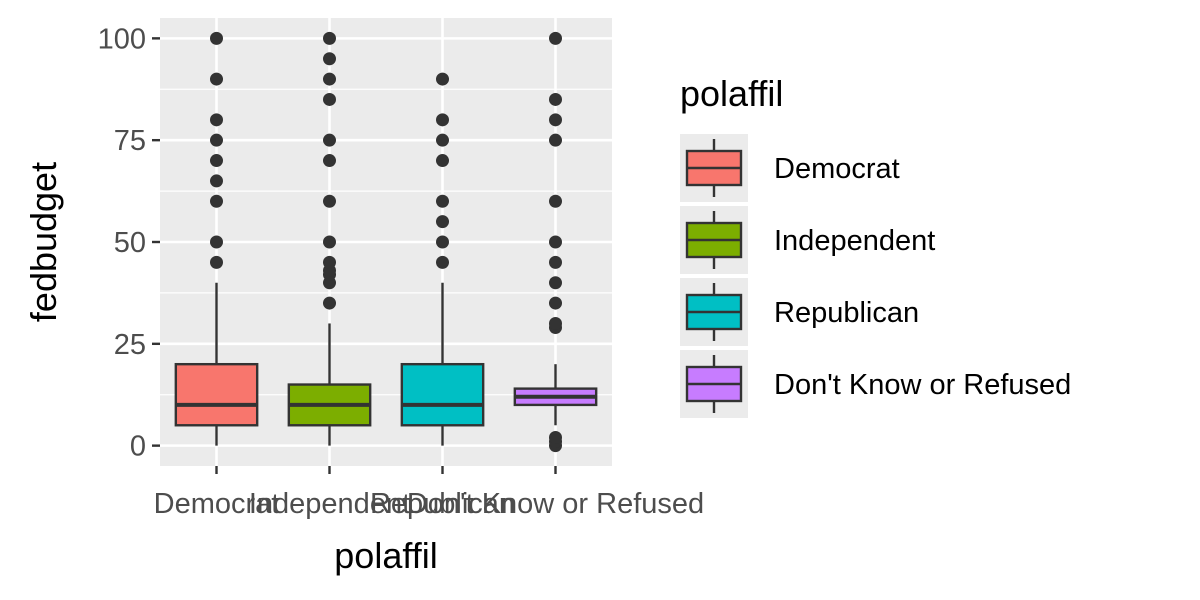 The height and width of the screenshot is (600, 1200). I want to click on y-tick-label: 75, so click(130, 141).